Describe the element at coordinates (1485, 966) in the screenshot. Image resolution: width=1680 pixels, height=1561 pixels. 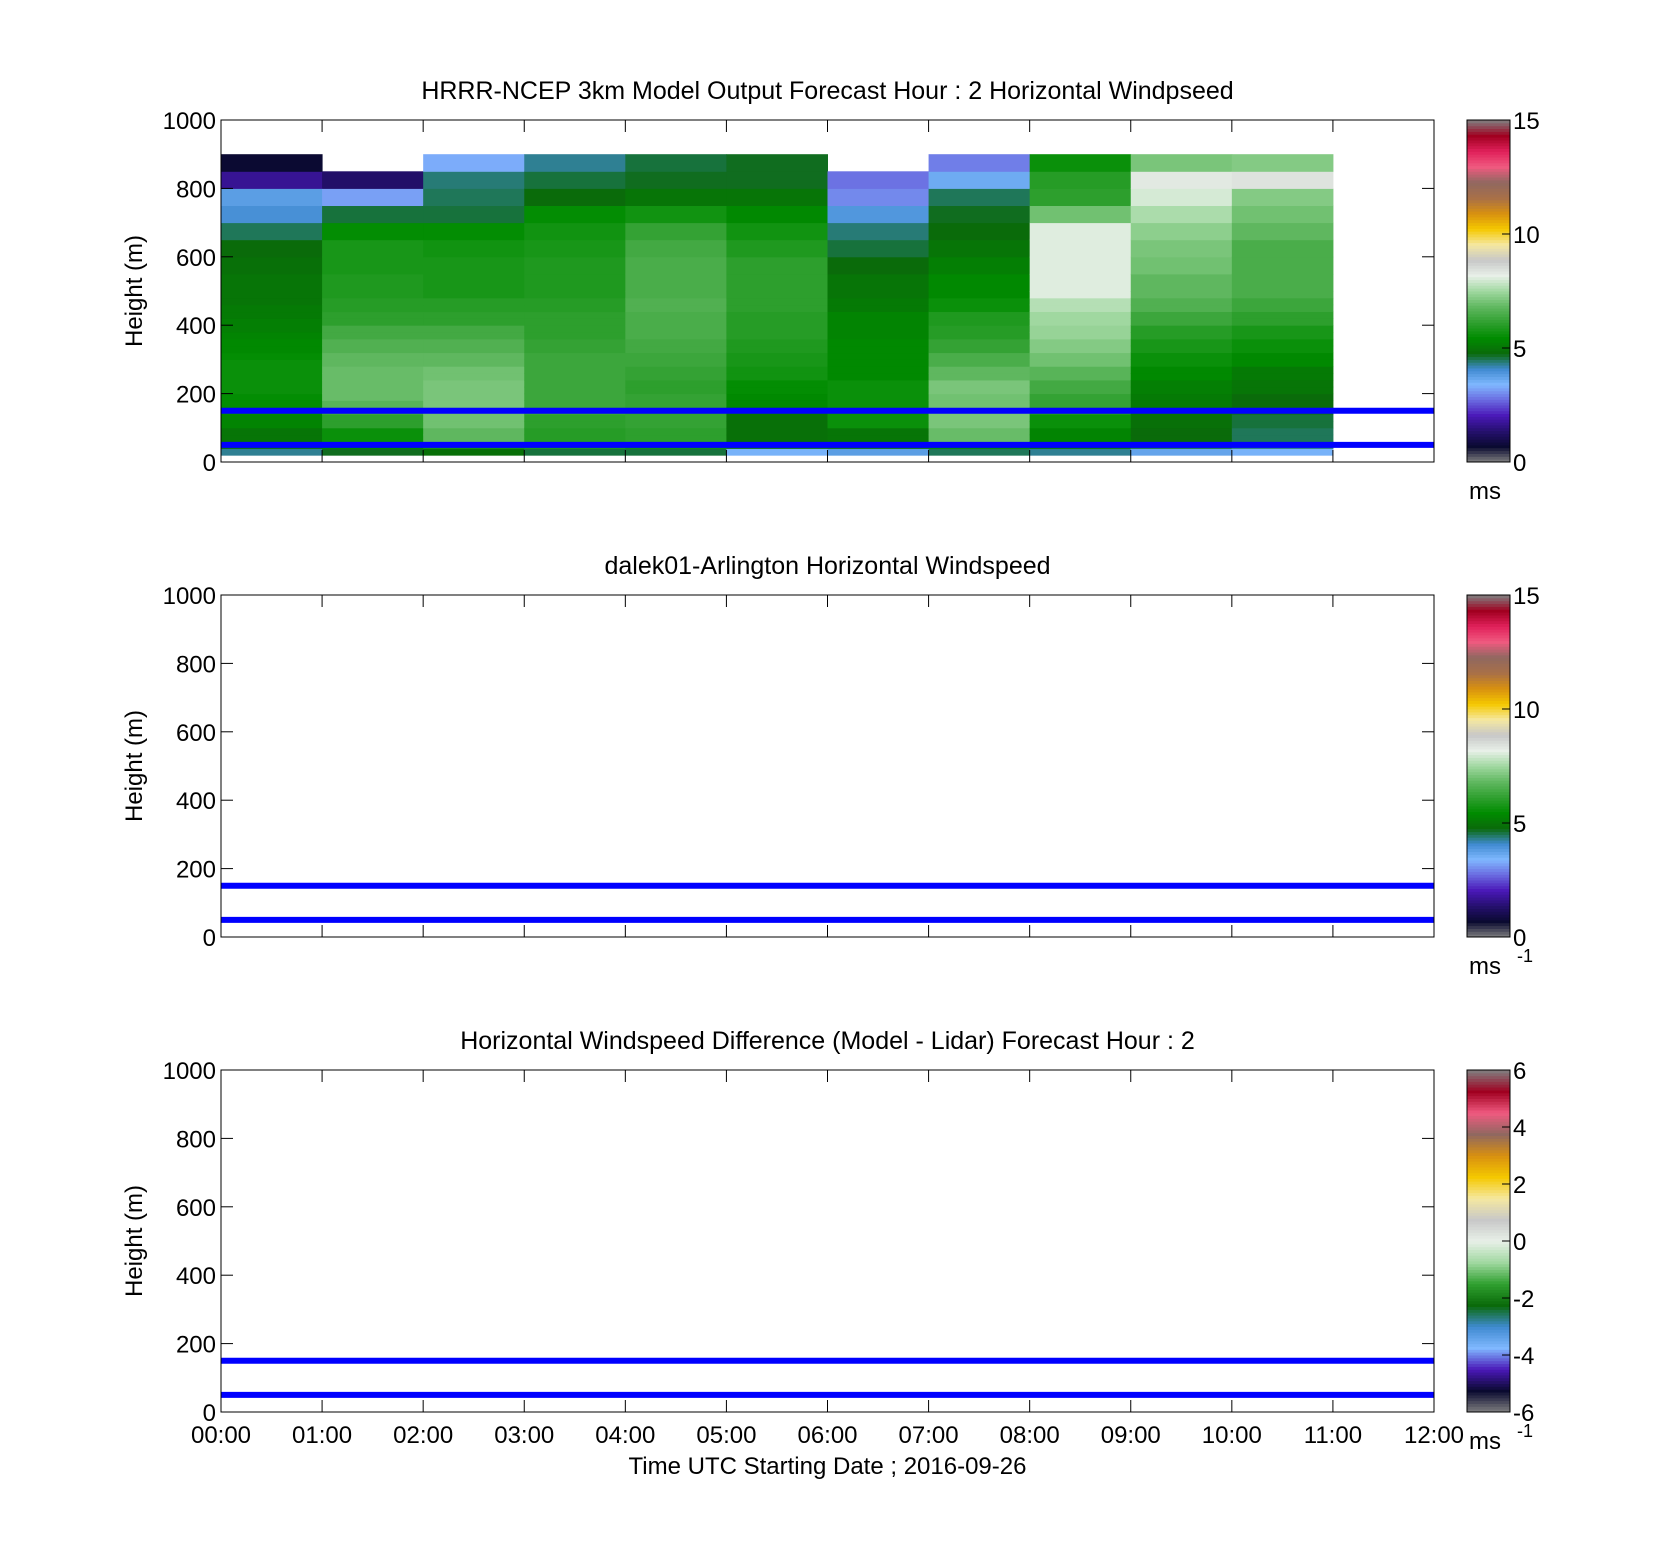
I see `colorbar-unit: ms` at that location.